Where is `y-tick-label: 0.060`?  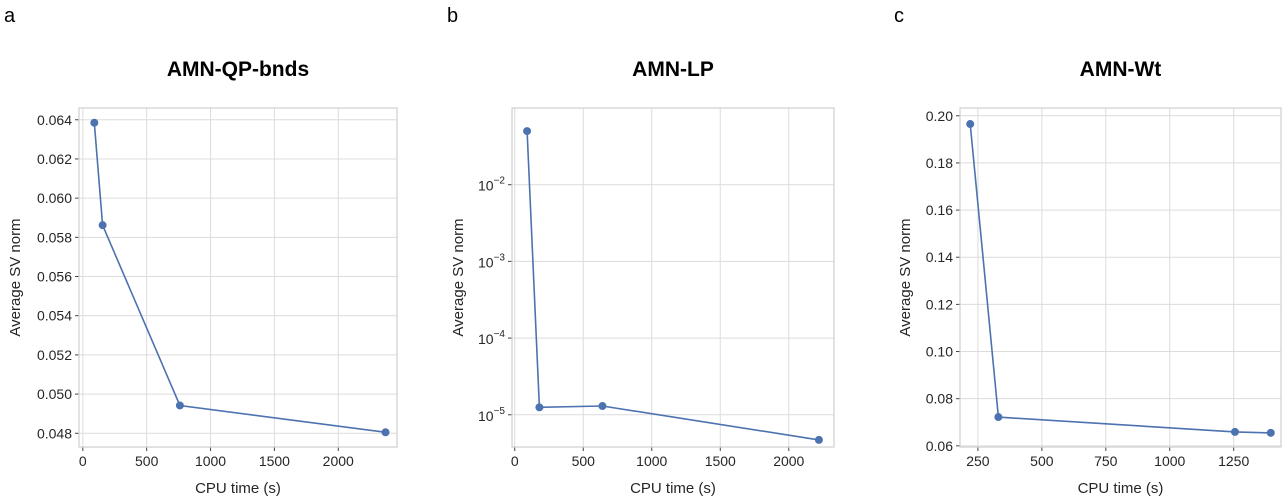
y-tick-label: 0.060 is located at coordinates (54, 198).